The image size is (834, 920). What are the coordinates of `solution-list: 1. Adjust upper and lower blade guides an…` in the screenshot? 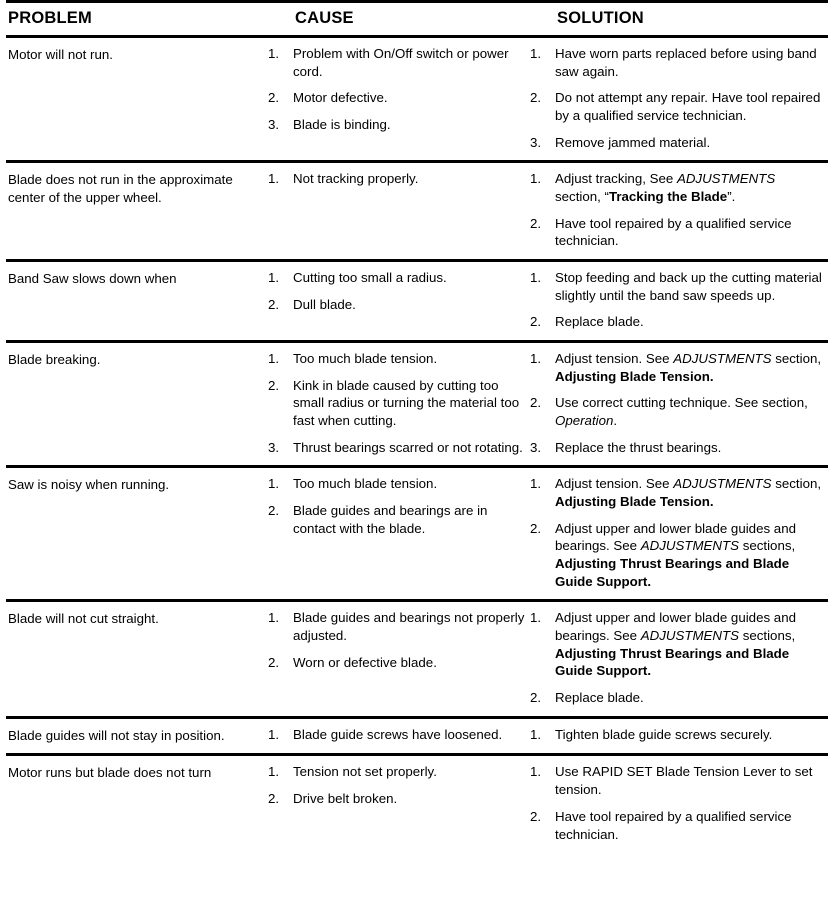 It's located at (677, 657).